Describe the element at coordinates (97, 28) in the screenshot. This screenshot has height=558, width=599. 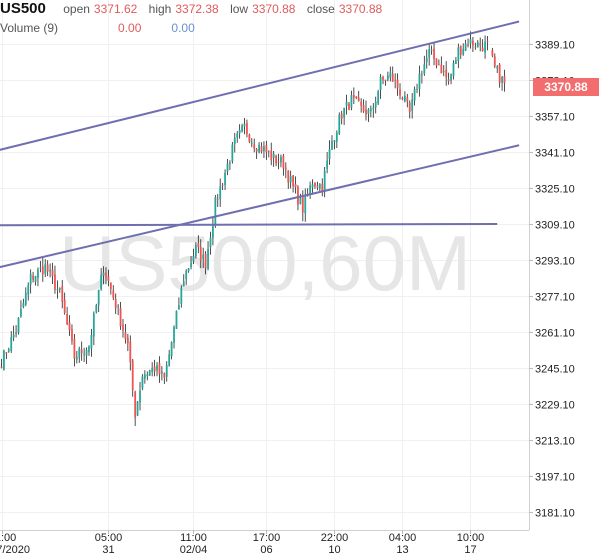
I see `volume-legend: Volume (9) 0.00 0.00` at that location.